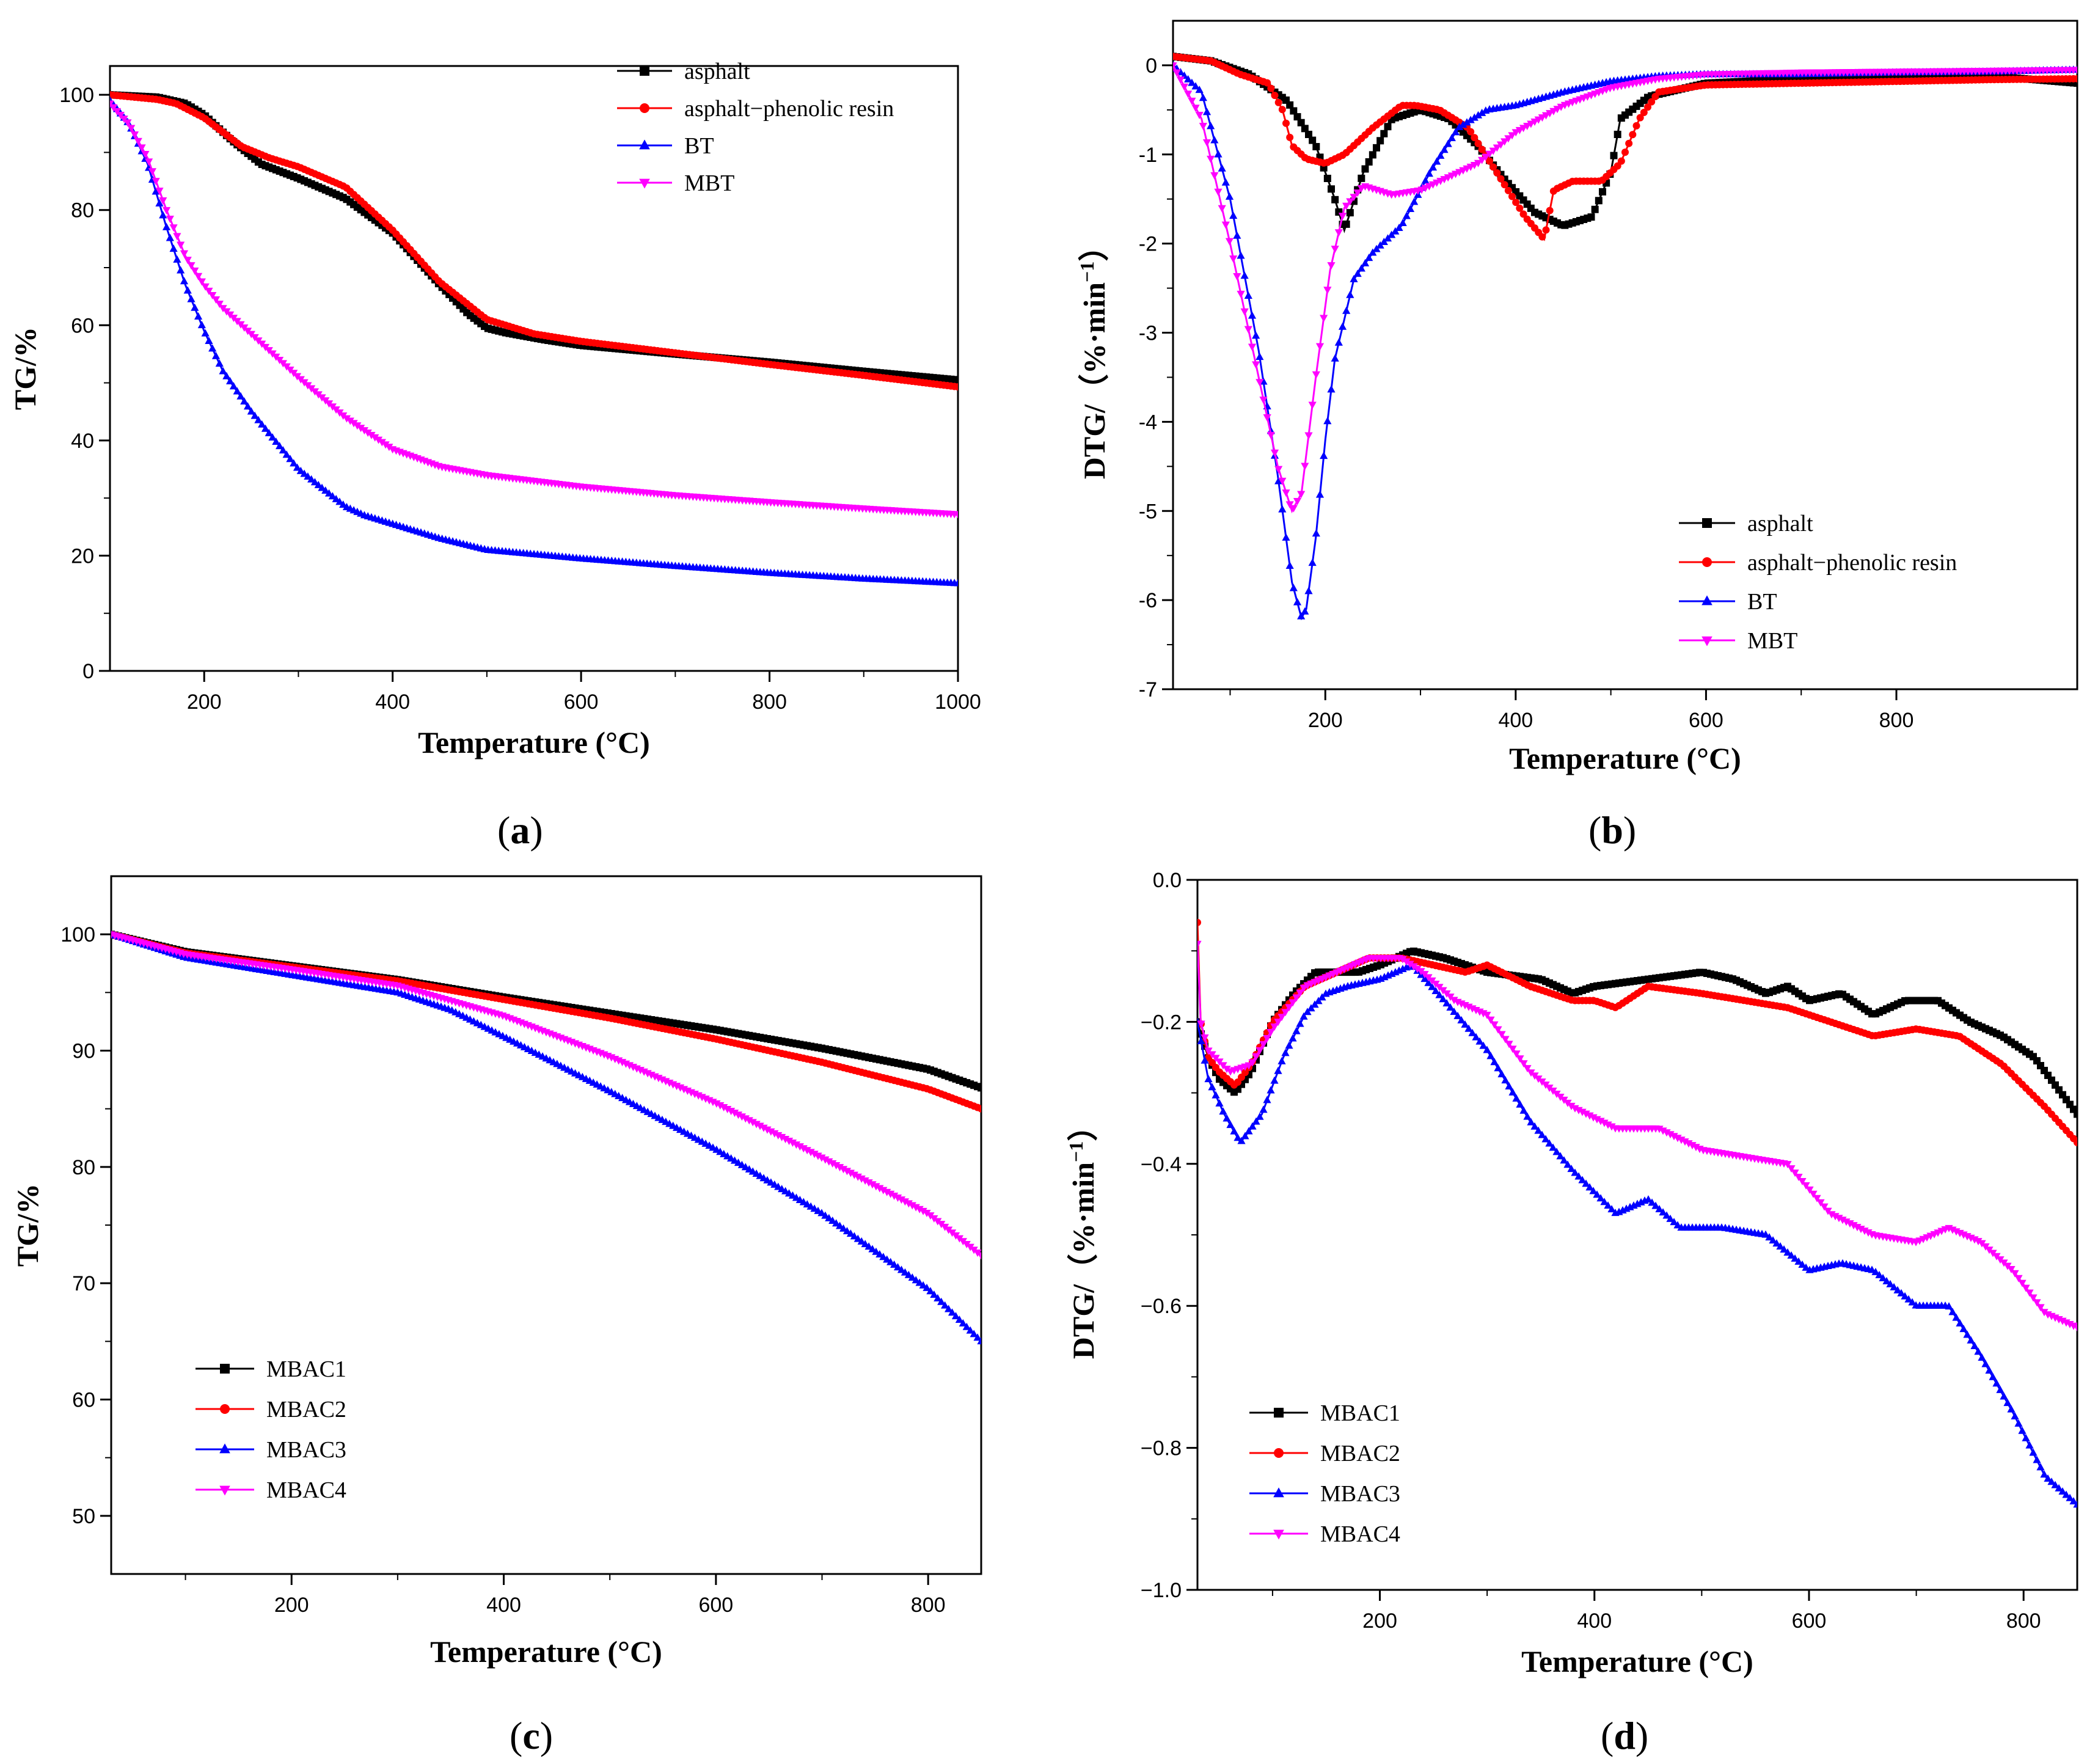  What do you see at coordinates (271, 1409) in the screenshot?
I see `legend-item: MBAC2` at bounding box center [271, 1409].